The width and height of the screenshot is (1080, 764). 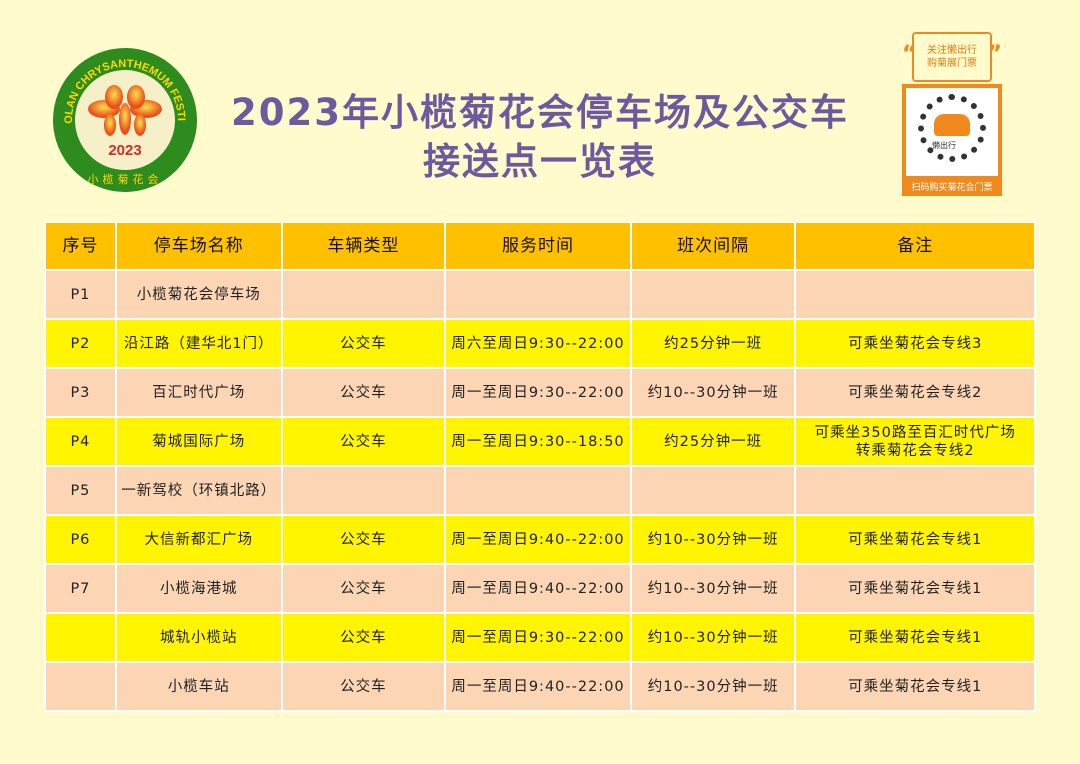 What do you see at coordinates (198, 246) in the screenshot?
I see `column-header: 停车场名称` at bounding box center [198, 246].